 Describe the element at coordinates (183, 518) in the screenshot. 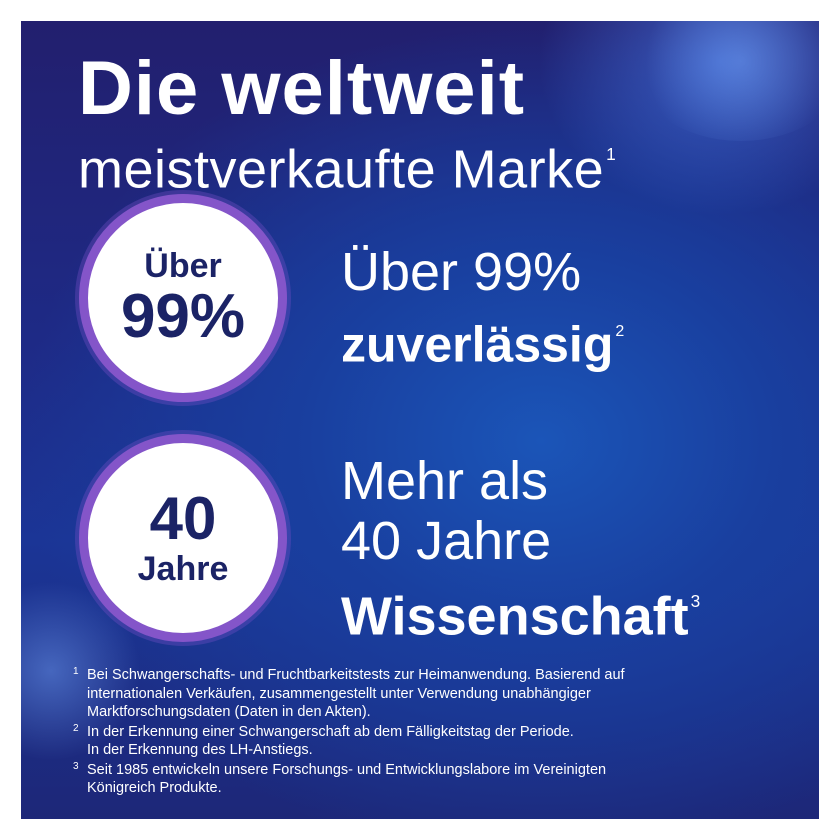

I see `badge-top-text: 40` at that location.